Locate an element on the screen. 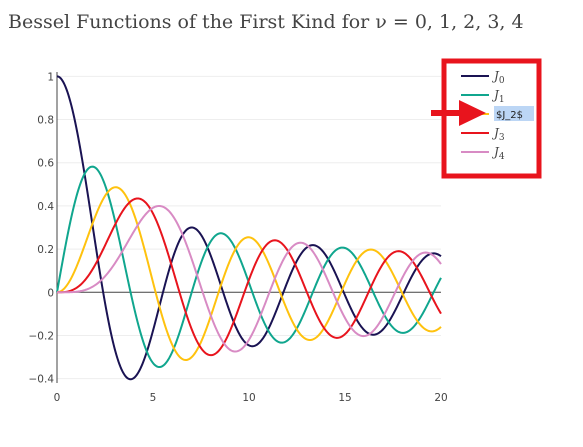 This screenshot has width=583, height=447. annotations is located at coordinates (486, 118).